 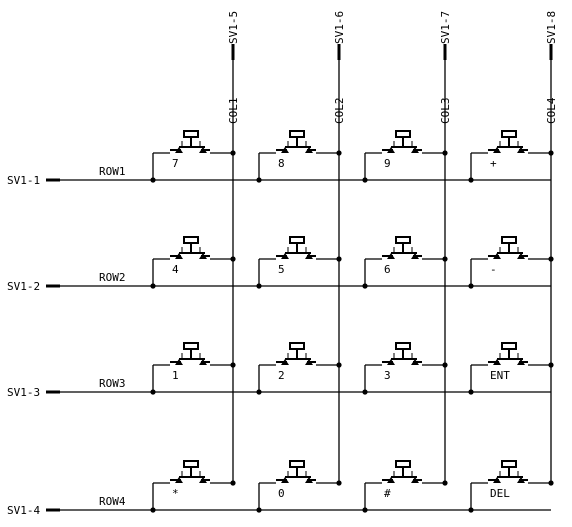 What do you see at coordinates (493, 269) in the screenshot?
I see `key-label: -` at bounding box center [493, 269].